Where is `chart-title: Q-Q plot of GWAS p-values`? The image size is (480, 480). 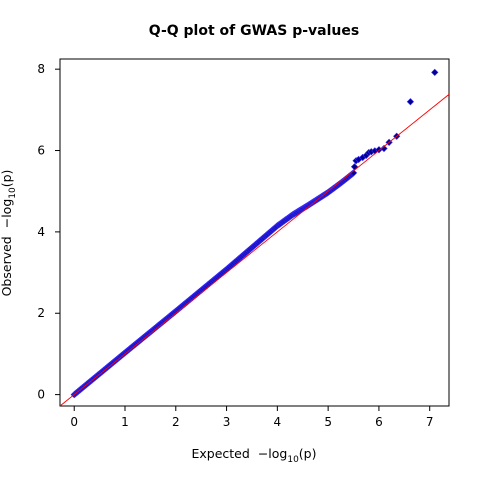
chart-title: Q-Q plot of GWAS p-values is located at coordinates (254, 31).